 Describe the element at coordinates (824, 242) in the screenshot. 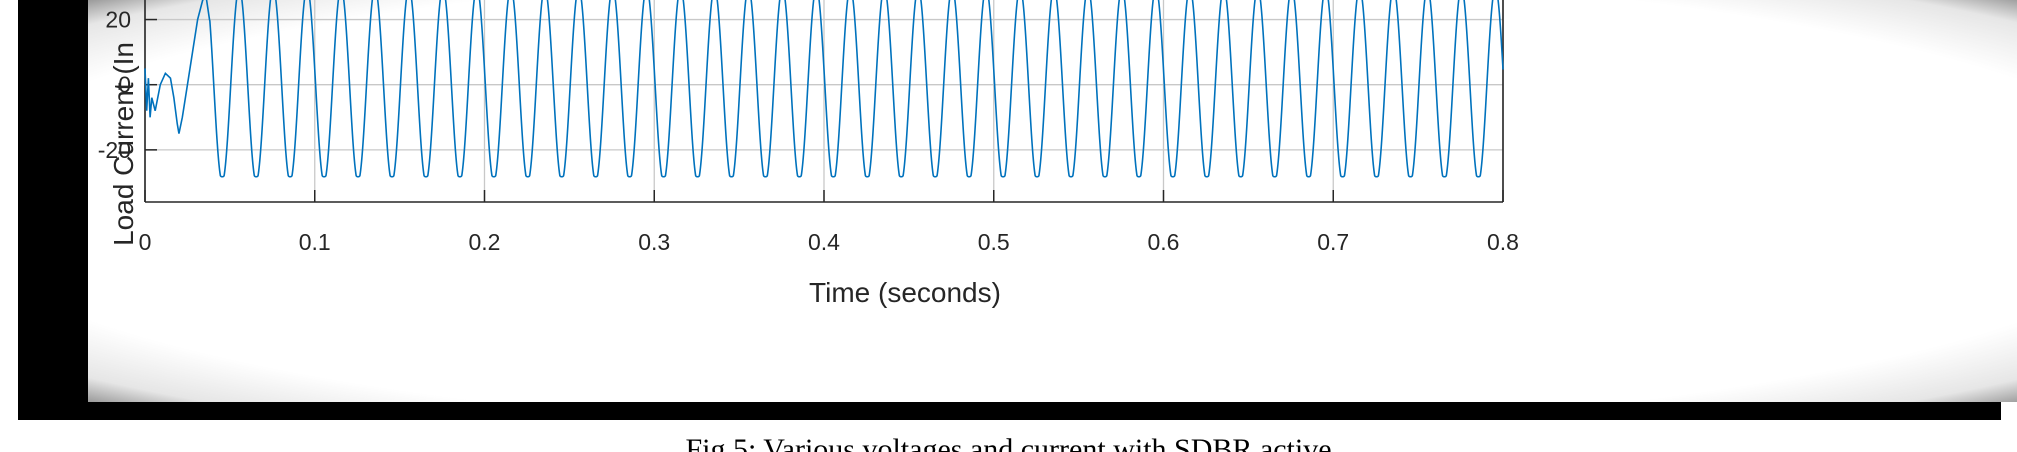

I see `x-tick-label: 0.4` at that location.